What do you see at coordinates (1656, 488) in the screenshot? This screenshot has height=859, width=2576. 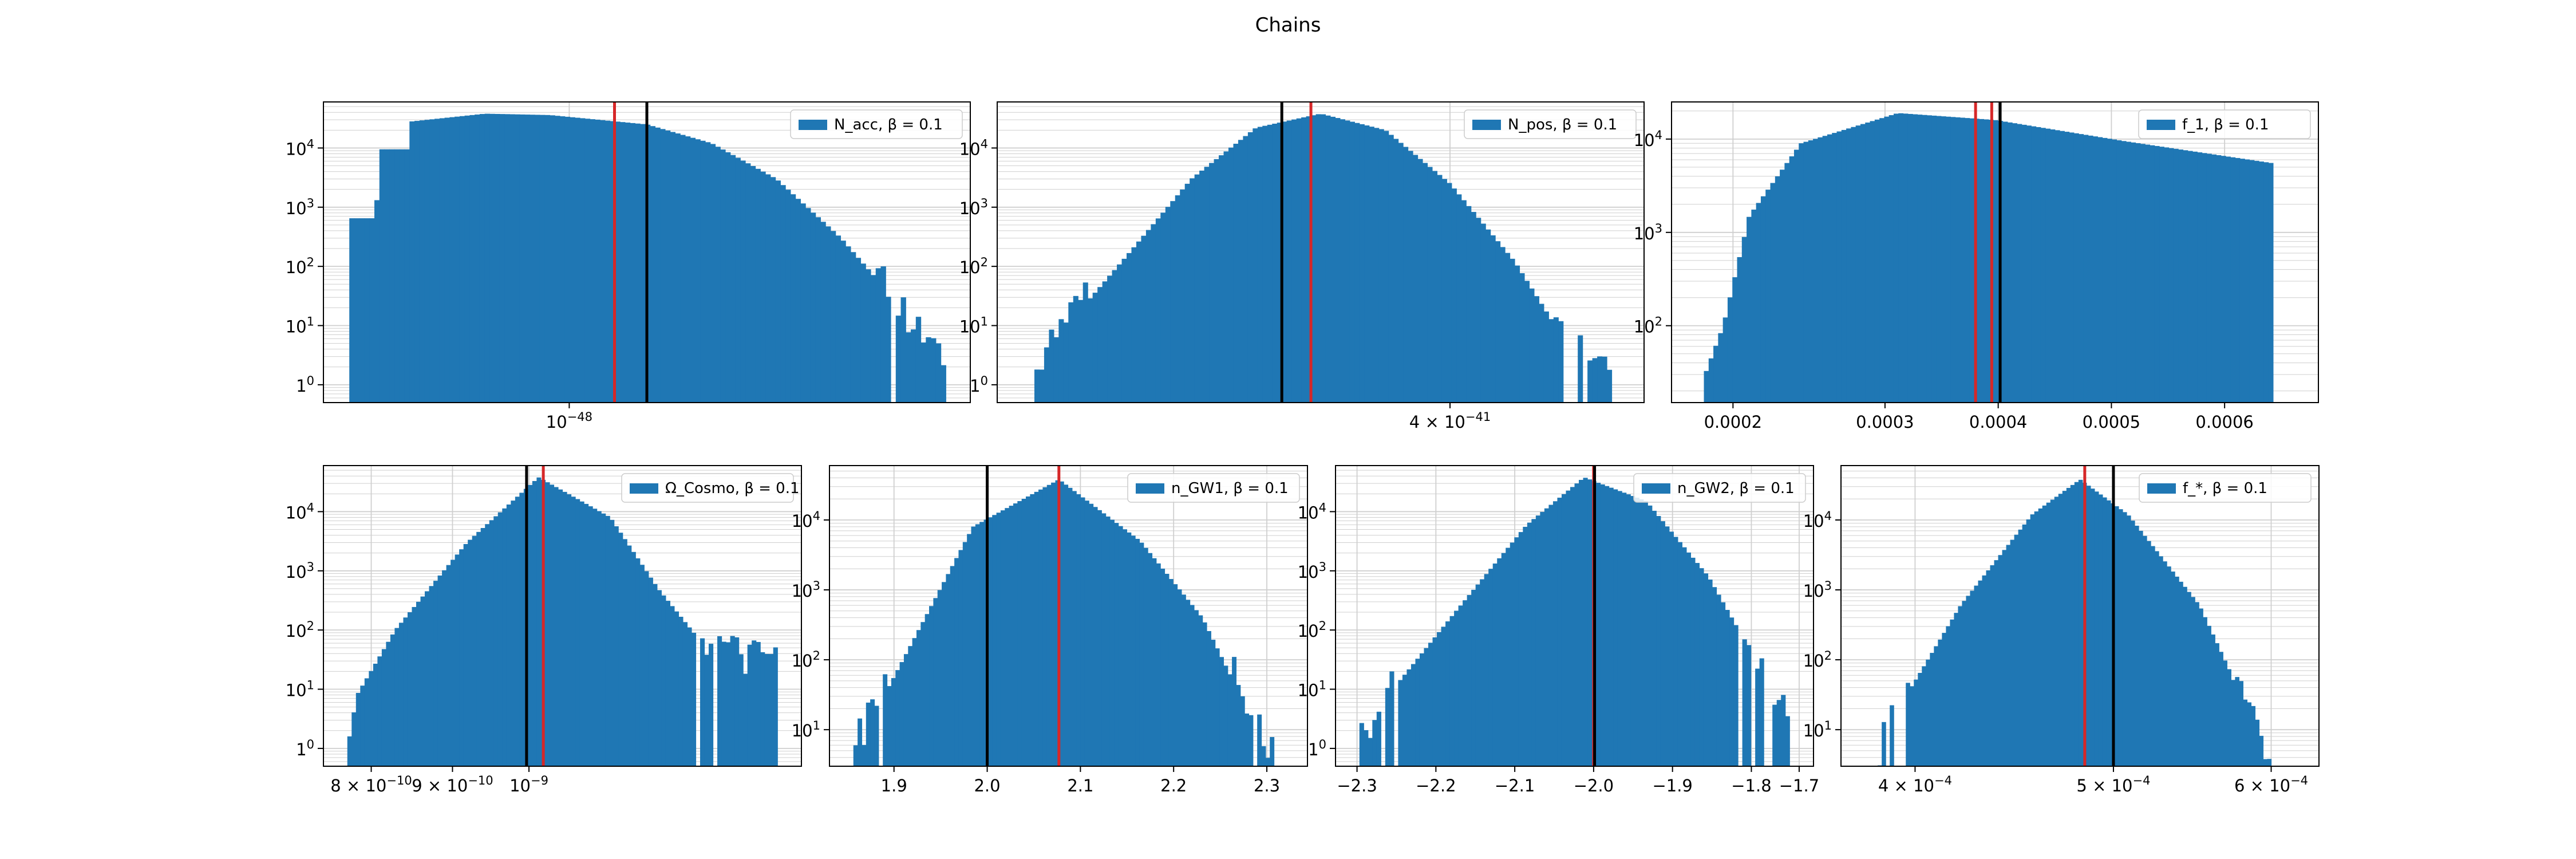 I see `legend-swatch` at bounding box center [1656, 488].